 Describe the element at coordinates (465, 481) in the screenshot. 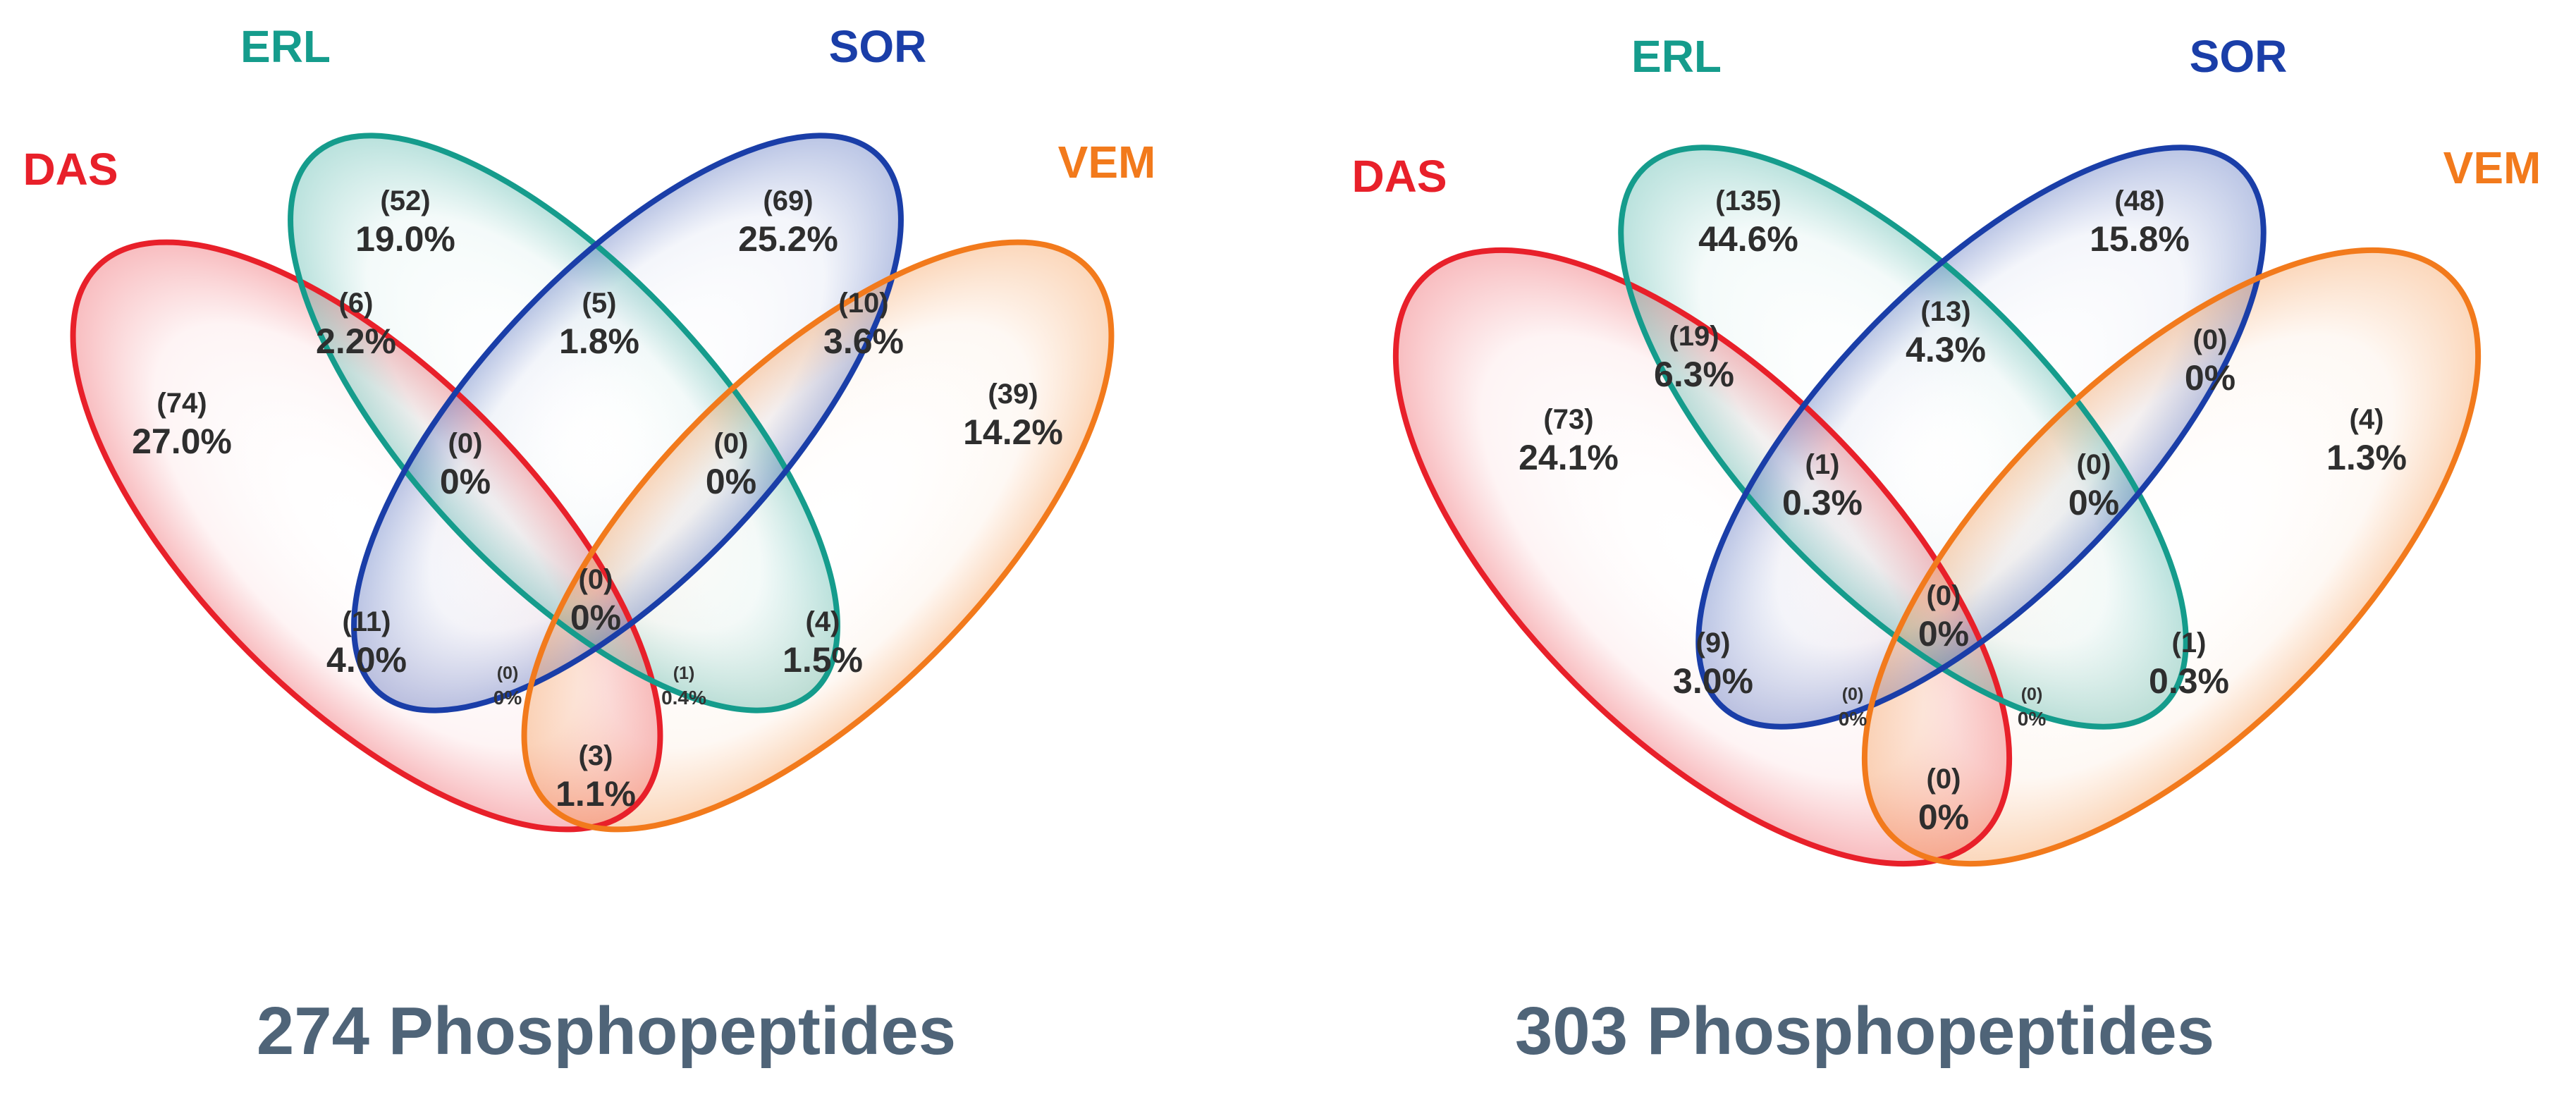

I see `region-percent-das-erl-sor: 0%` at that location.